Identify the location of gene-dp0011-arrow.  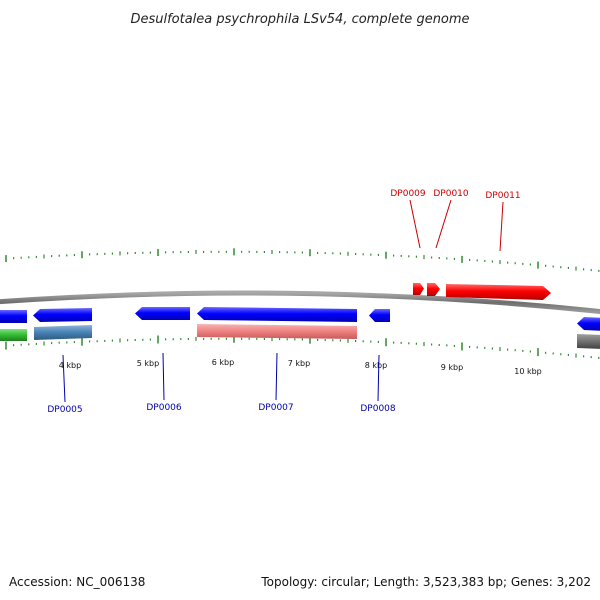
(498, 292).